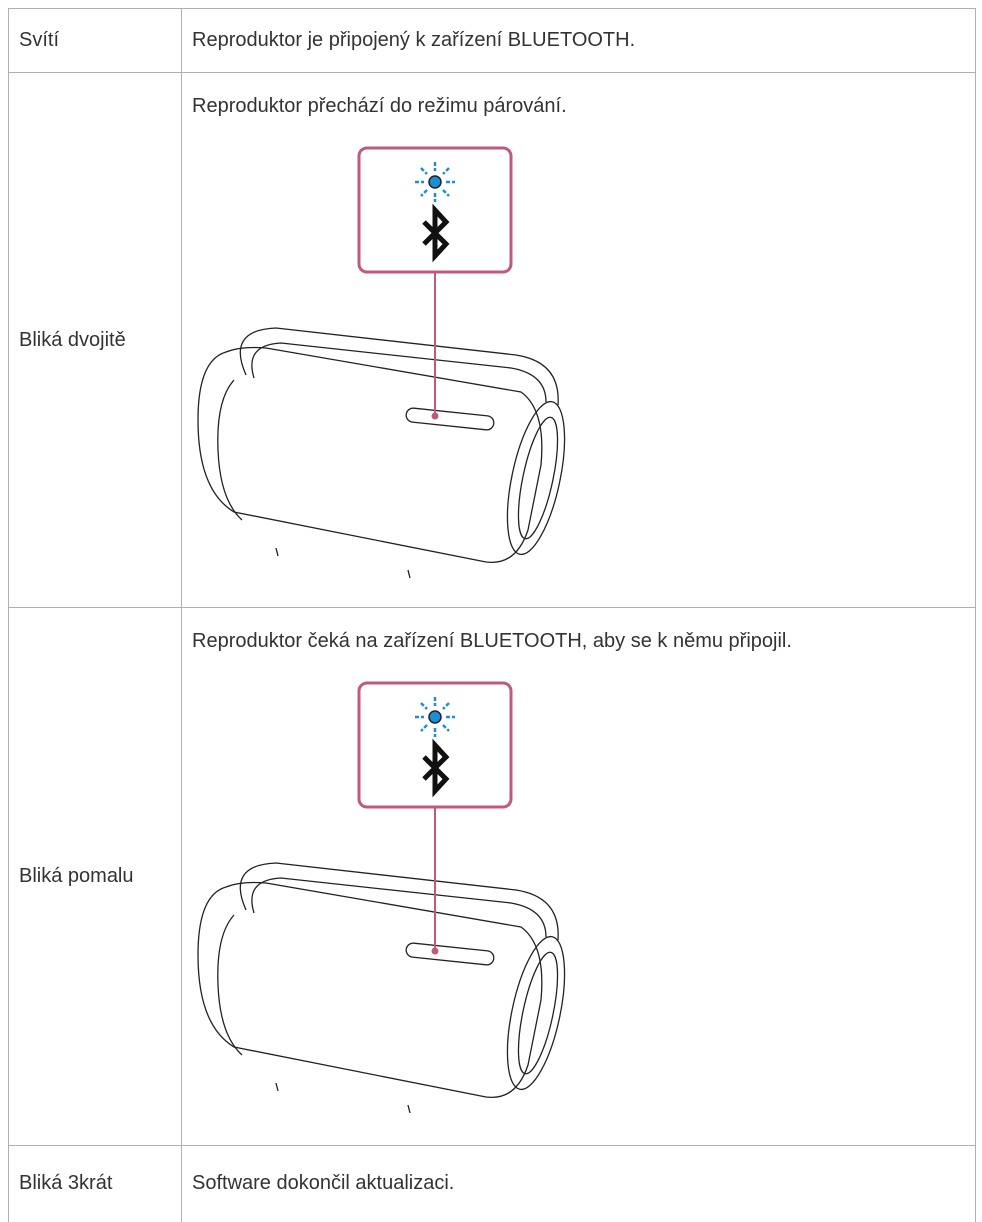 This screenshot has width=982, height=1222. I want to click on led-state: Svítí, so click(39, 40).